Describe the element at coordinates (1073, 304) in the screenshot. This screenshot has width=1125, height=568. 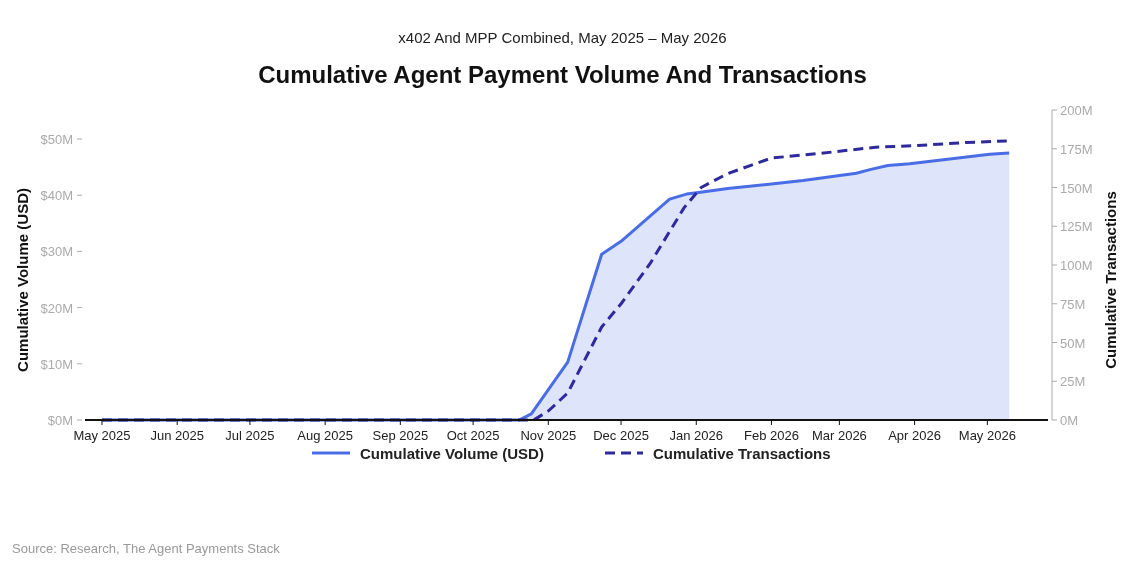
I see `y2-tick-label: 75M` at that location.